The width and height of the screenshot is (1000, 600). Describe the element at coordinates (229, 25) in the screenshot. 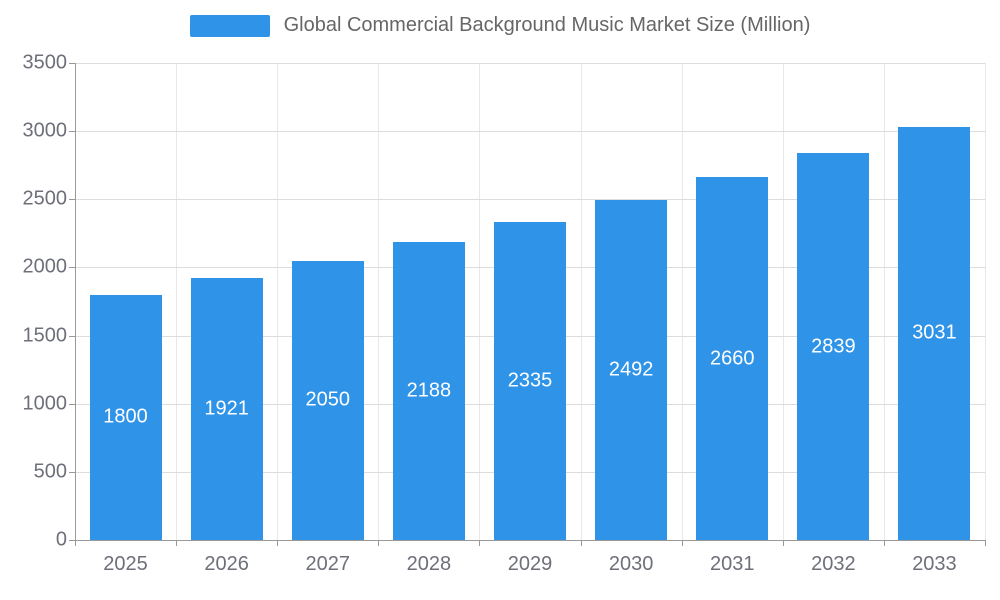

I see `legend-swatch` at that location.